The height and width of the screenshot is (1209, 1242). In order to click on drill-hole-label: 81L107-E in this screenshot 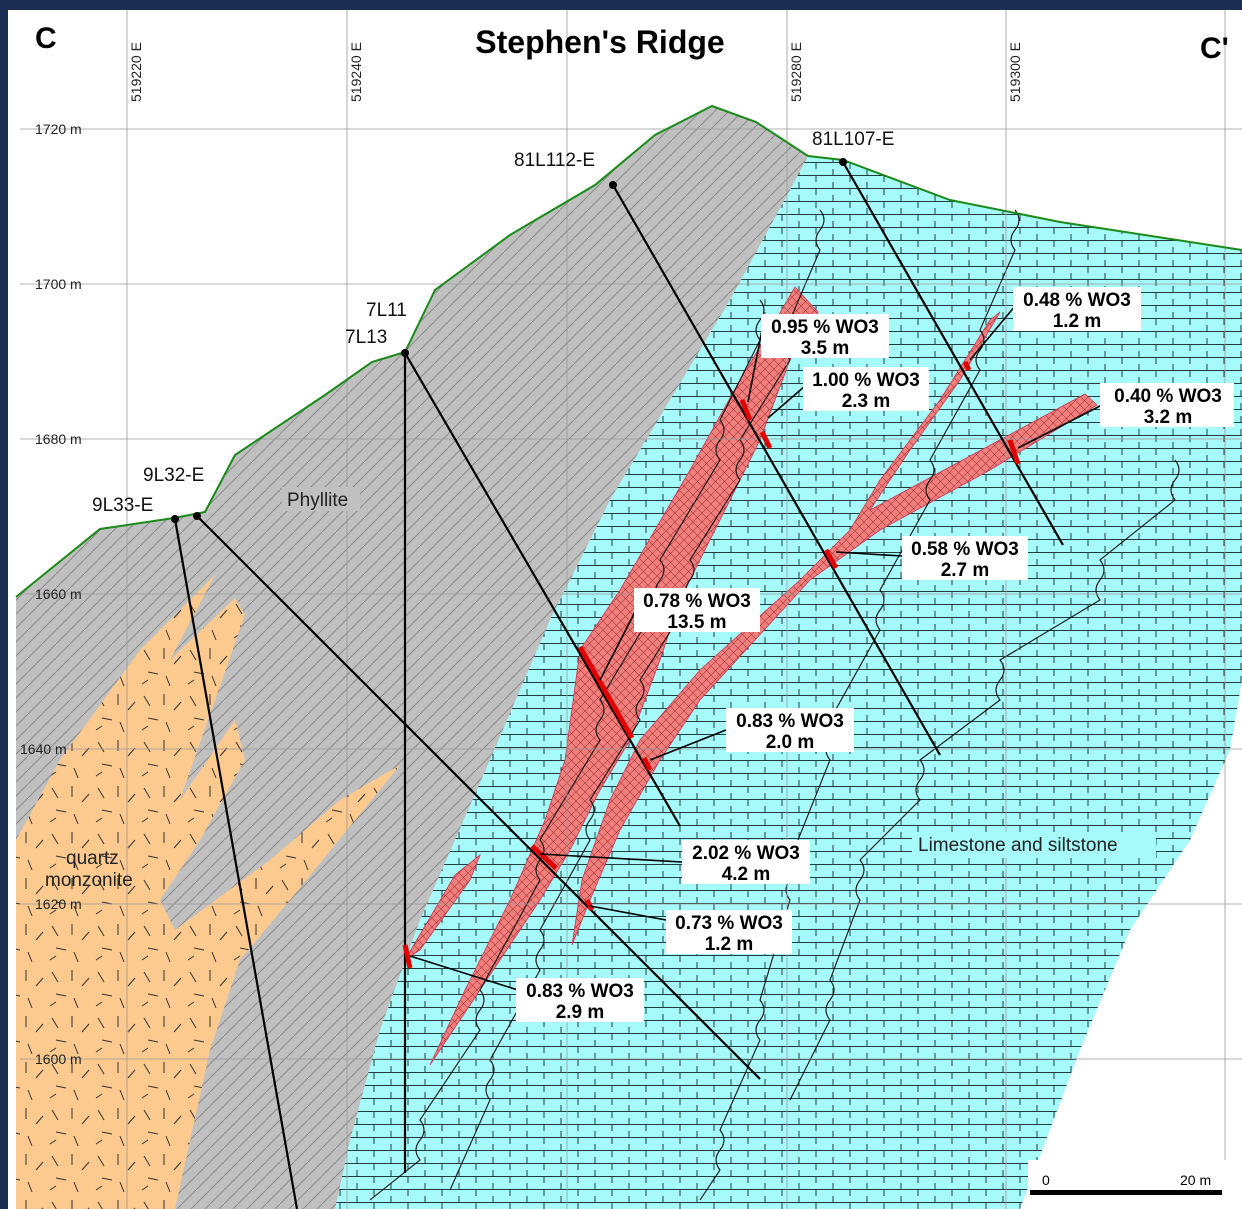, I will do `click(853, 139)`.